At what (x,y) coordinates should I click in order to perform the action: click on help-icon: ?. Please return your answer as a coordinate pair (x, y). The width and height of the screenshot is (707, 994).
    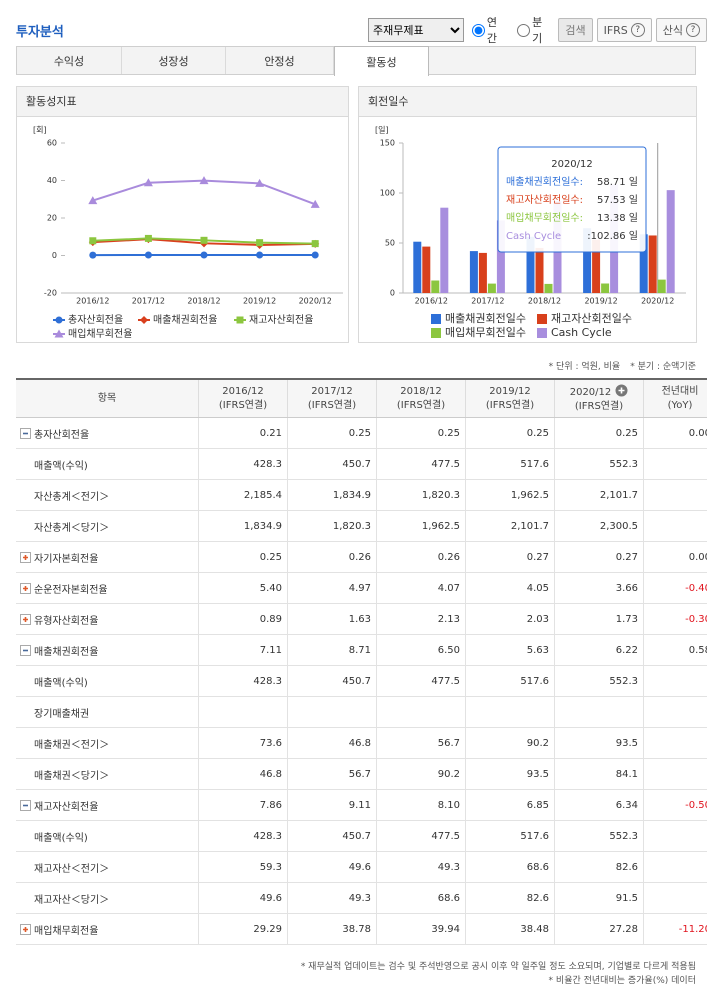
    Looking at the image, I should click on (637, 30).